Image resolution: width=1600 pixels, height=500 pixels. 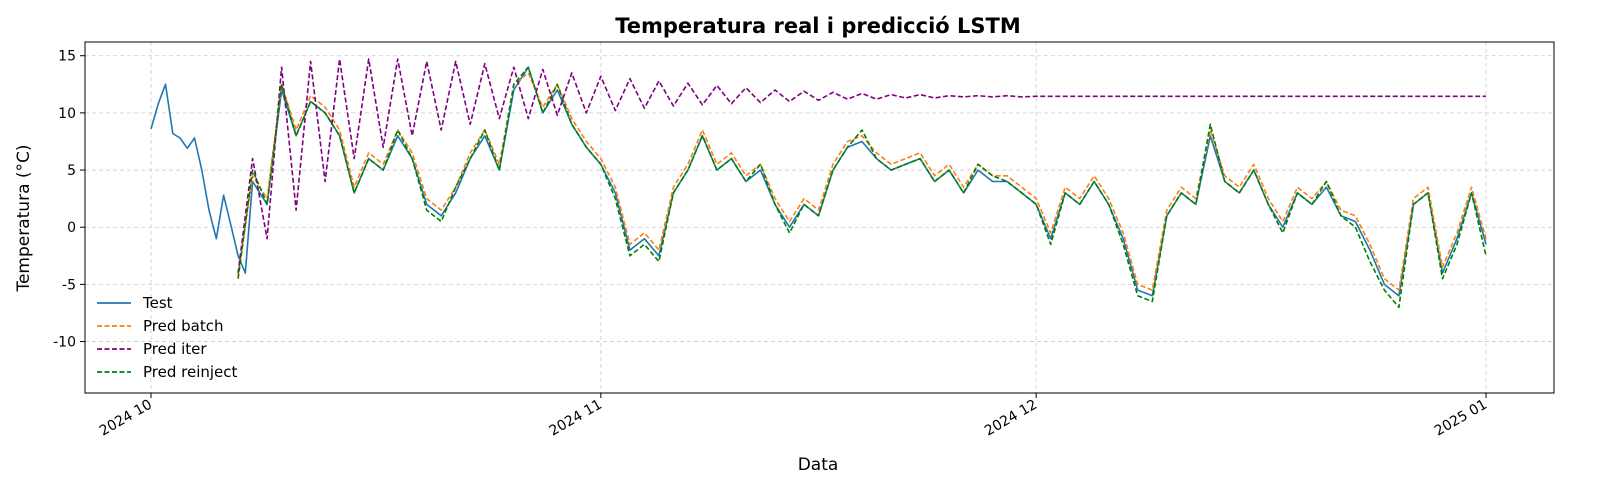 What do you see at coordinates (71, 228) in the screenshot?
I see `y-tick-label: 0` at bounding box center [71, 228].